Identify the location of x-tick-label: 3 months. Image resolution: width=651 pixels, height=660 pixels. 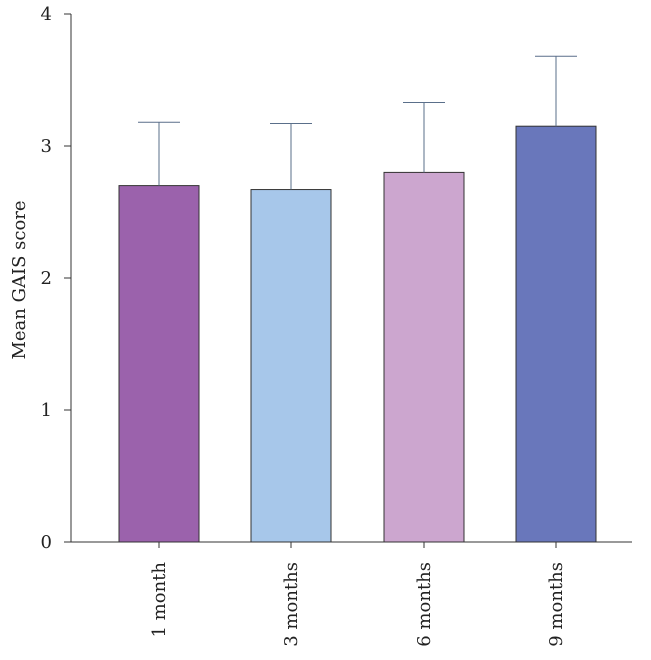
(291, 604).